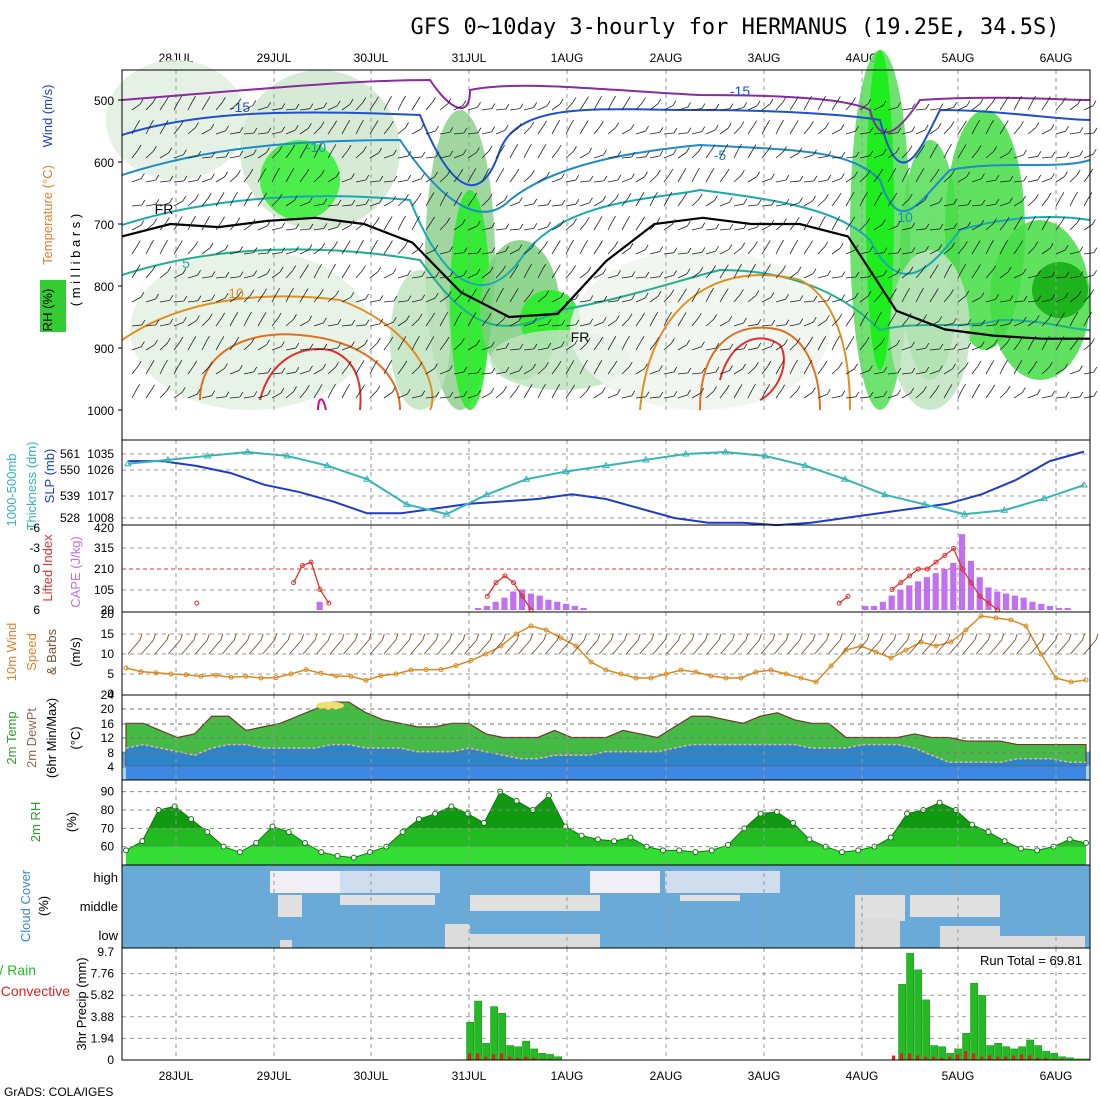  Describe the element at coordinates (290, 906) in the screenshot. I see `cloud-mid-block` at that location.